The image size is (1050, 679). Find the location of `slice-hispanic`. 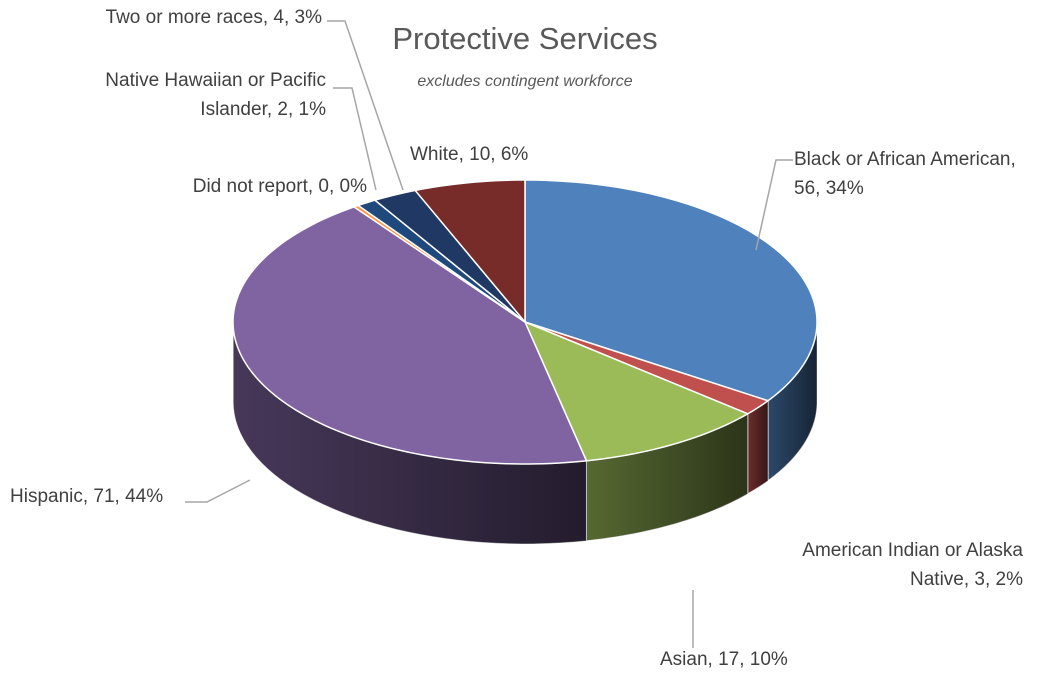

slice-hispanic is located at coordinates (410, 335).